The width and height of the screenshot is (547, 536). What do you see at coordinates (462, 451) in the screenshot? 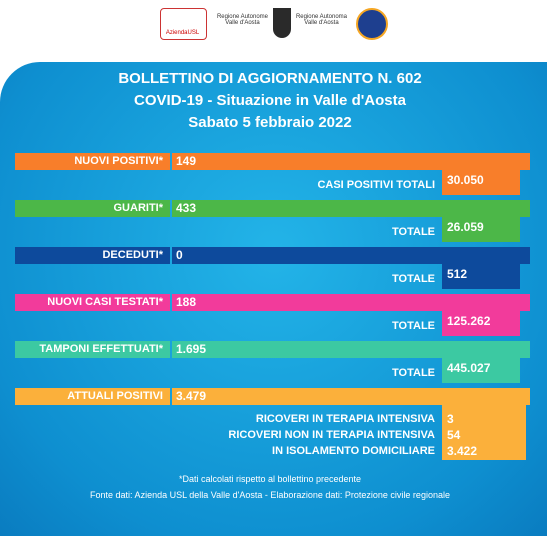
I see `detail-value: 3.422` at bounding box center [462, 451].